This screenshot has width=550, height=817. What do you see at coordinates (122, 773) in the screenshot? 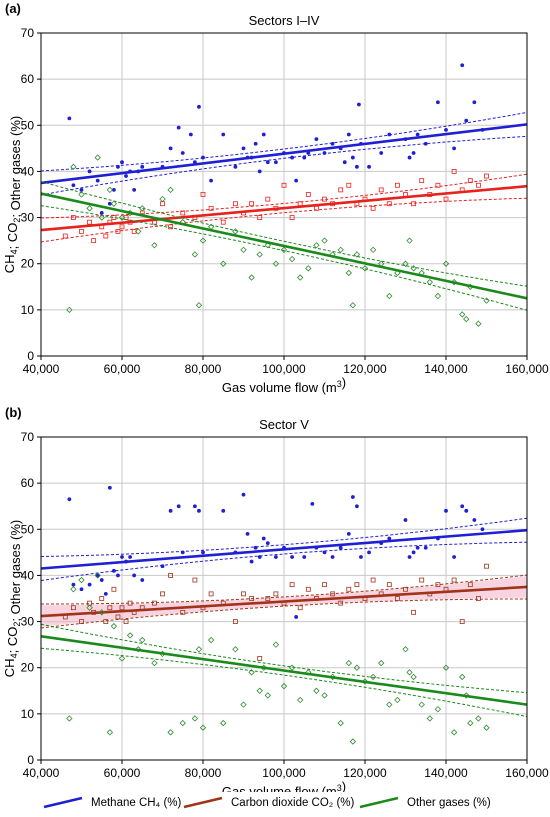
I see `x-tick-label: 60,000` at bounding box center [122, 773].